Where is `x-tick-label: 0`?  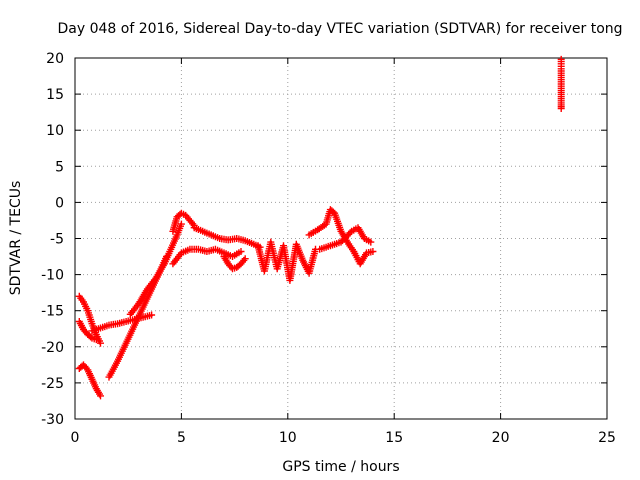
x-tick-label: 0 is located at coordinates (75, 438).